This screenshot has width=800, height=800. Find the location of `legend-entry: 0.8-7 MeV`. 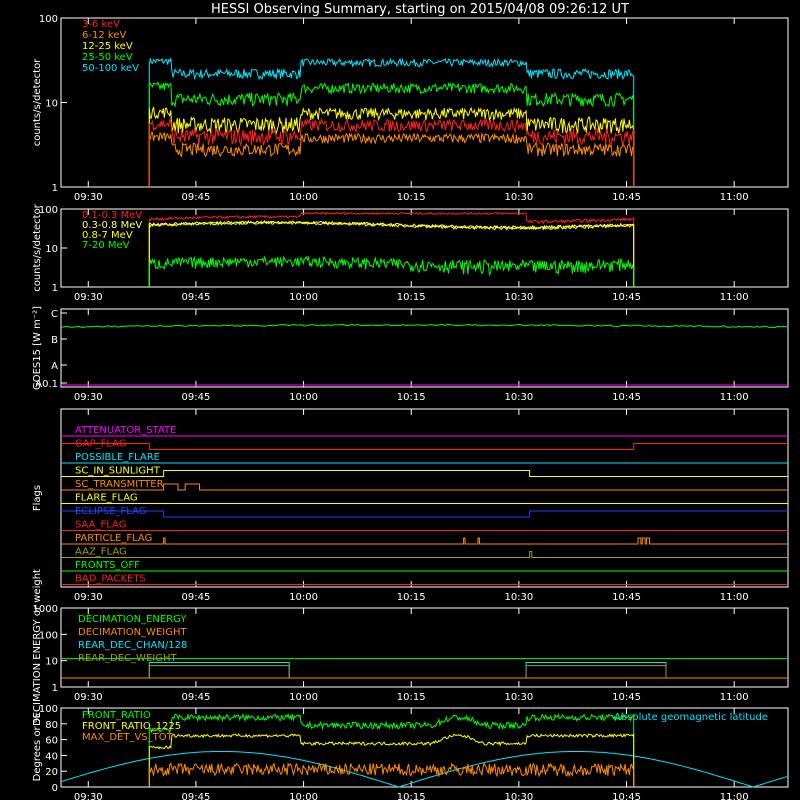

legend-entry: 0.8-7 MeV is located at coordinates (107, 235).